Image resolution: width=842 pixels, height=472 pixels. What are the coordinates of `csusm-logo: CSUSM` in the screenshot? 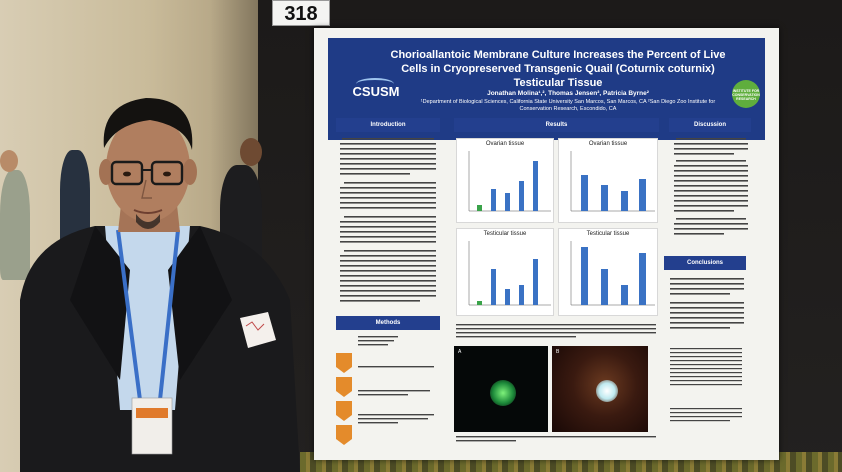 It's located at (376, 91).